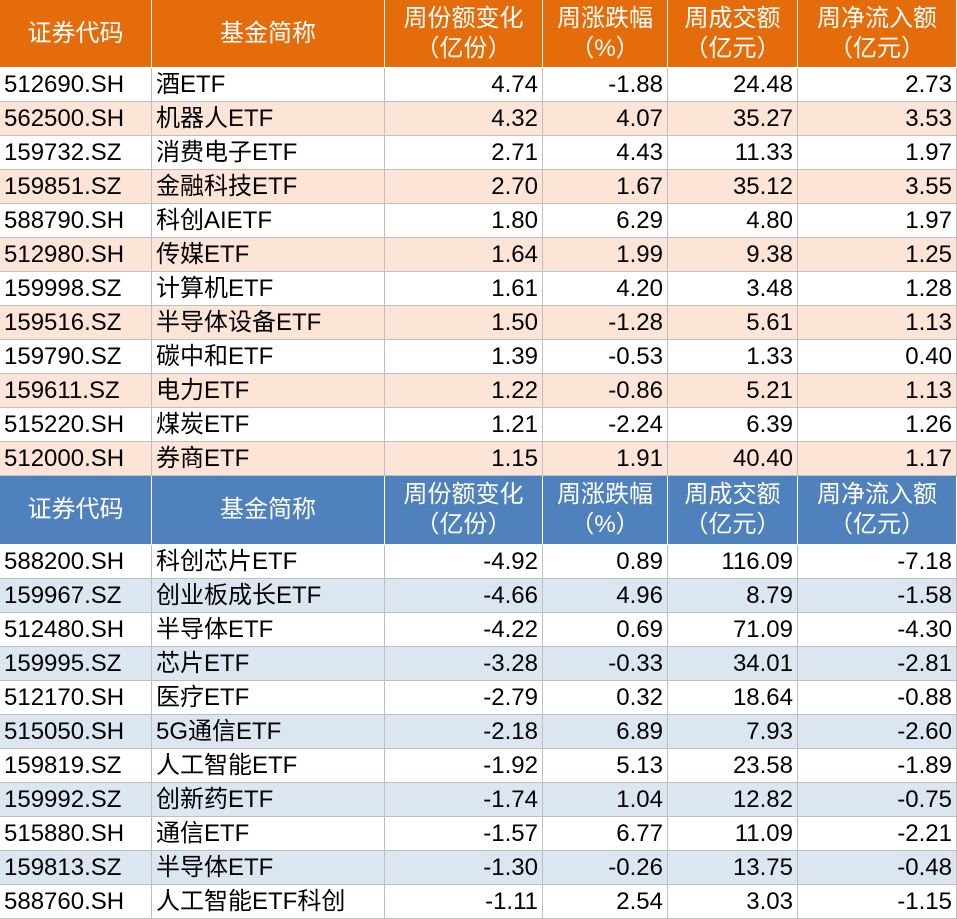  What do you see at coordinates (605, 425) in the screenshot?
I see `value-cell: -2.24` at bounding box center [605, 425].